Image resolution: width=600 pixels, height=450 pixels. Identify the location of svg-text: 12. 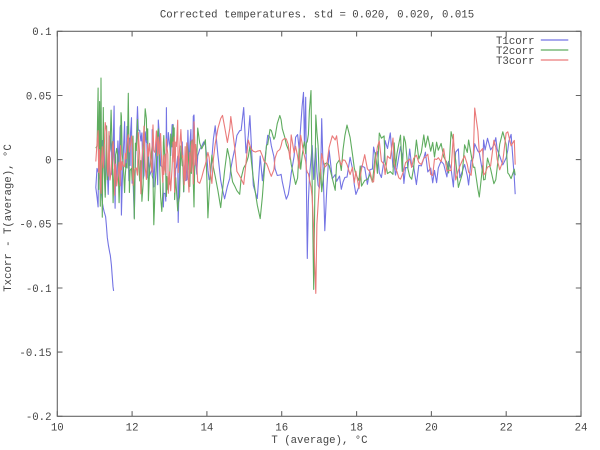
(132, 429).